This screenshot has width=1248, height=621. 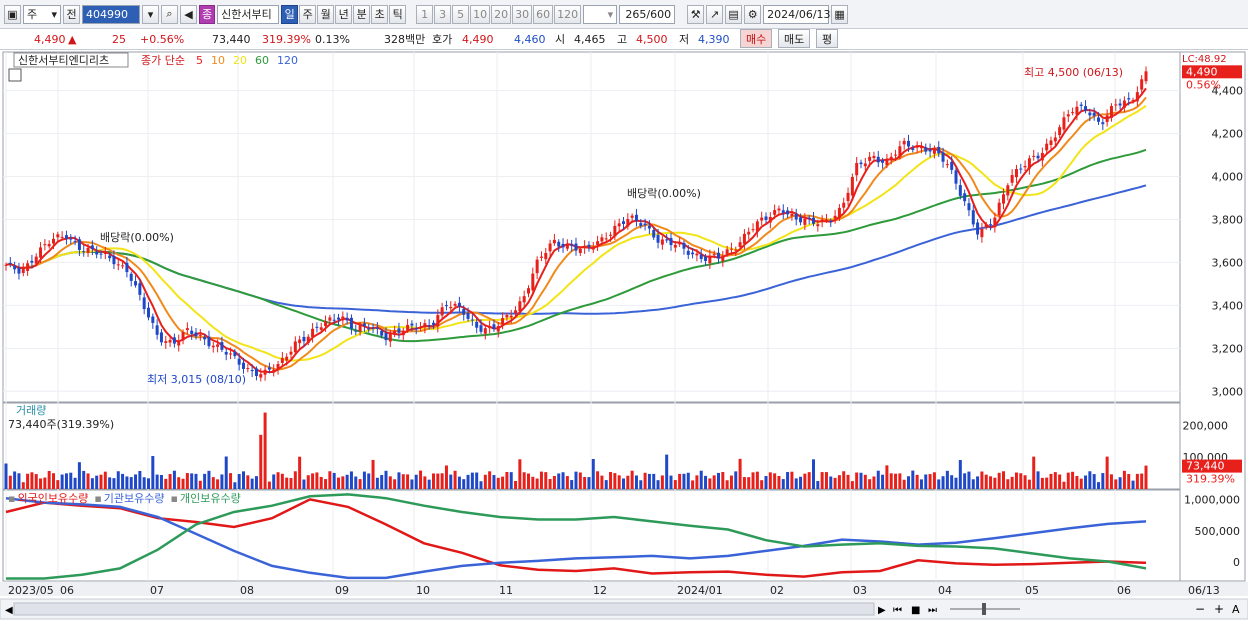 What do you see at coordinates (932, 610) in the screenshot?
I see `forward-icon: ⏭` at bounding box center [932, 610].